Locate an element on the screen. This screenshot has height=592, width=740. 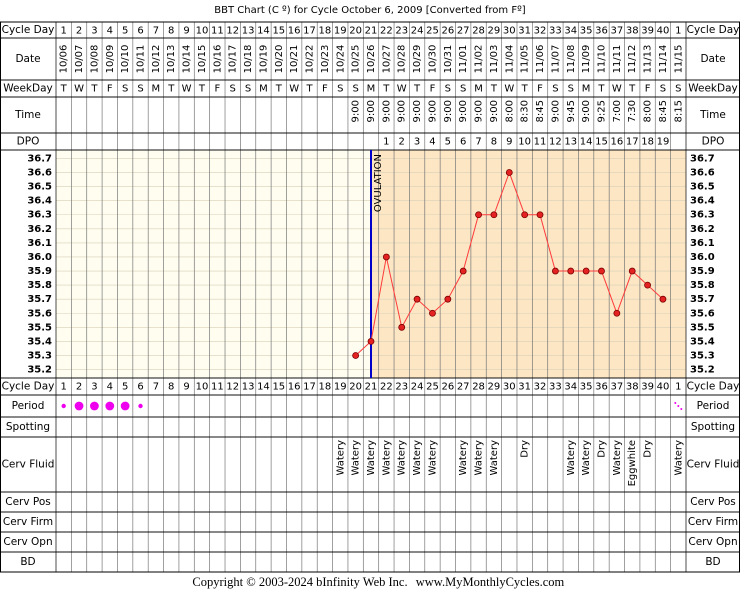
cycle-day: 36 is located at coordinates (601, 387).